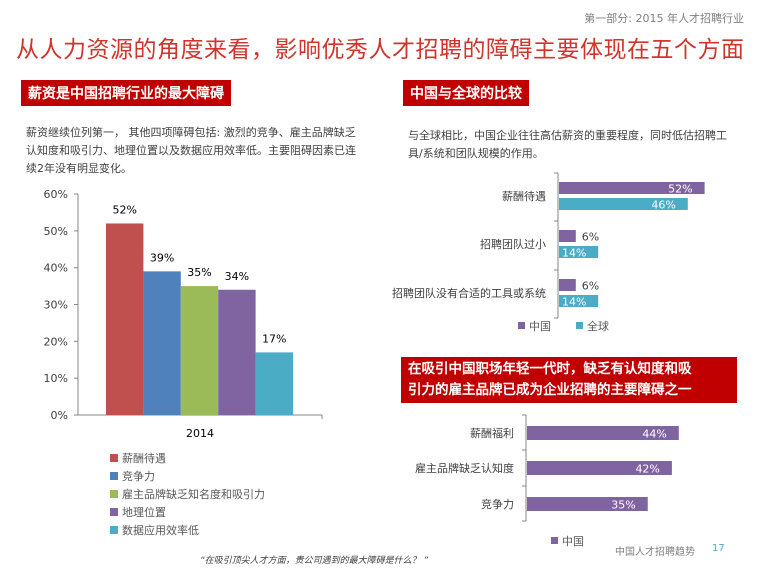  I want to click on legend-label: 地理位置, so click(144, 512).